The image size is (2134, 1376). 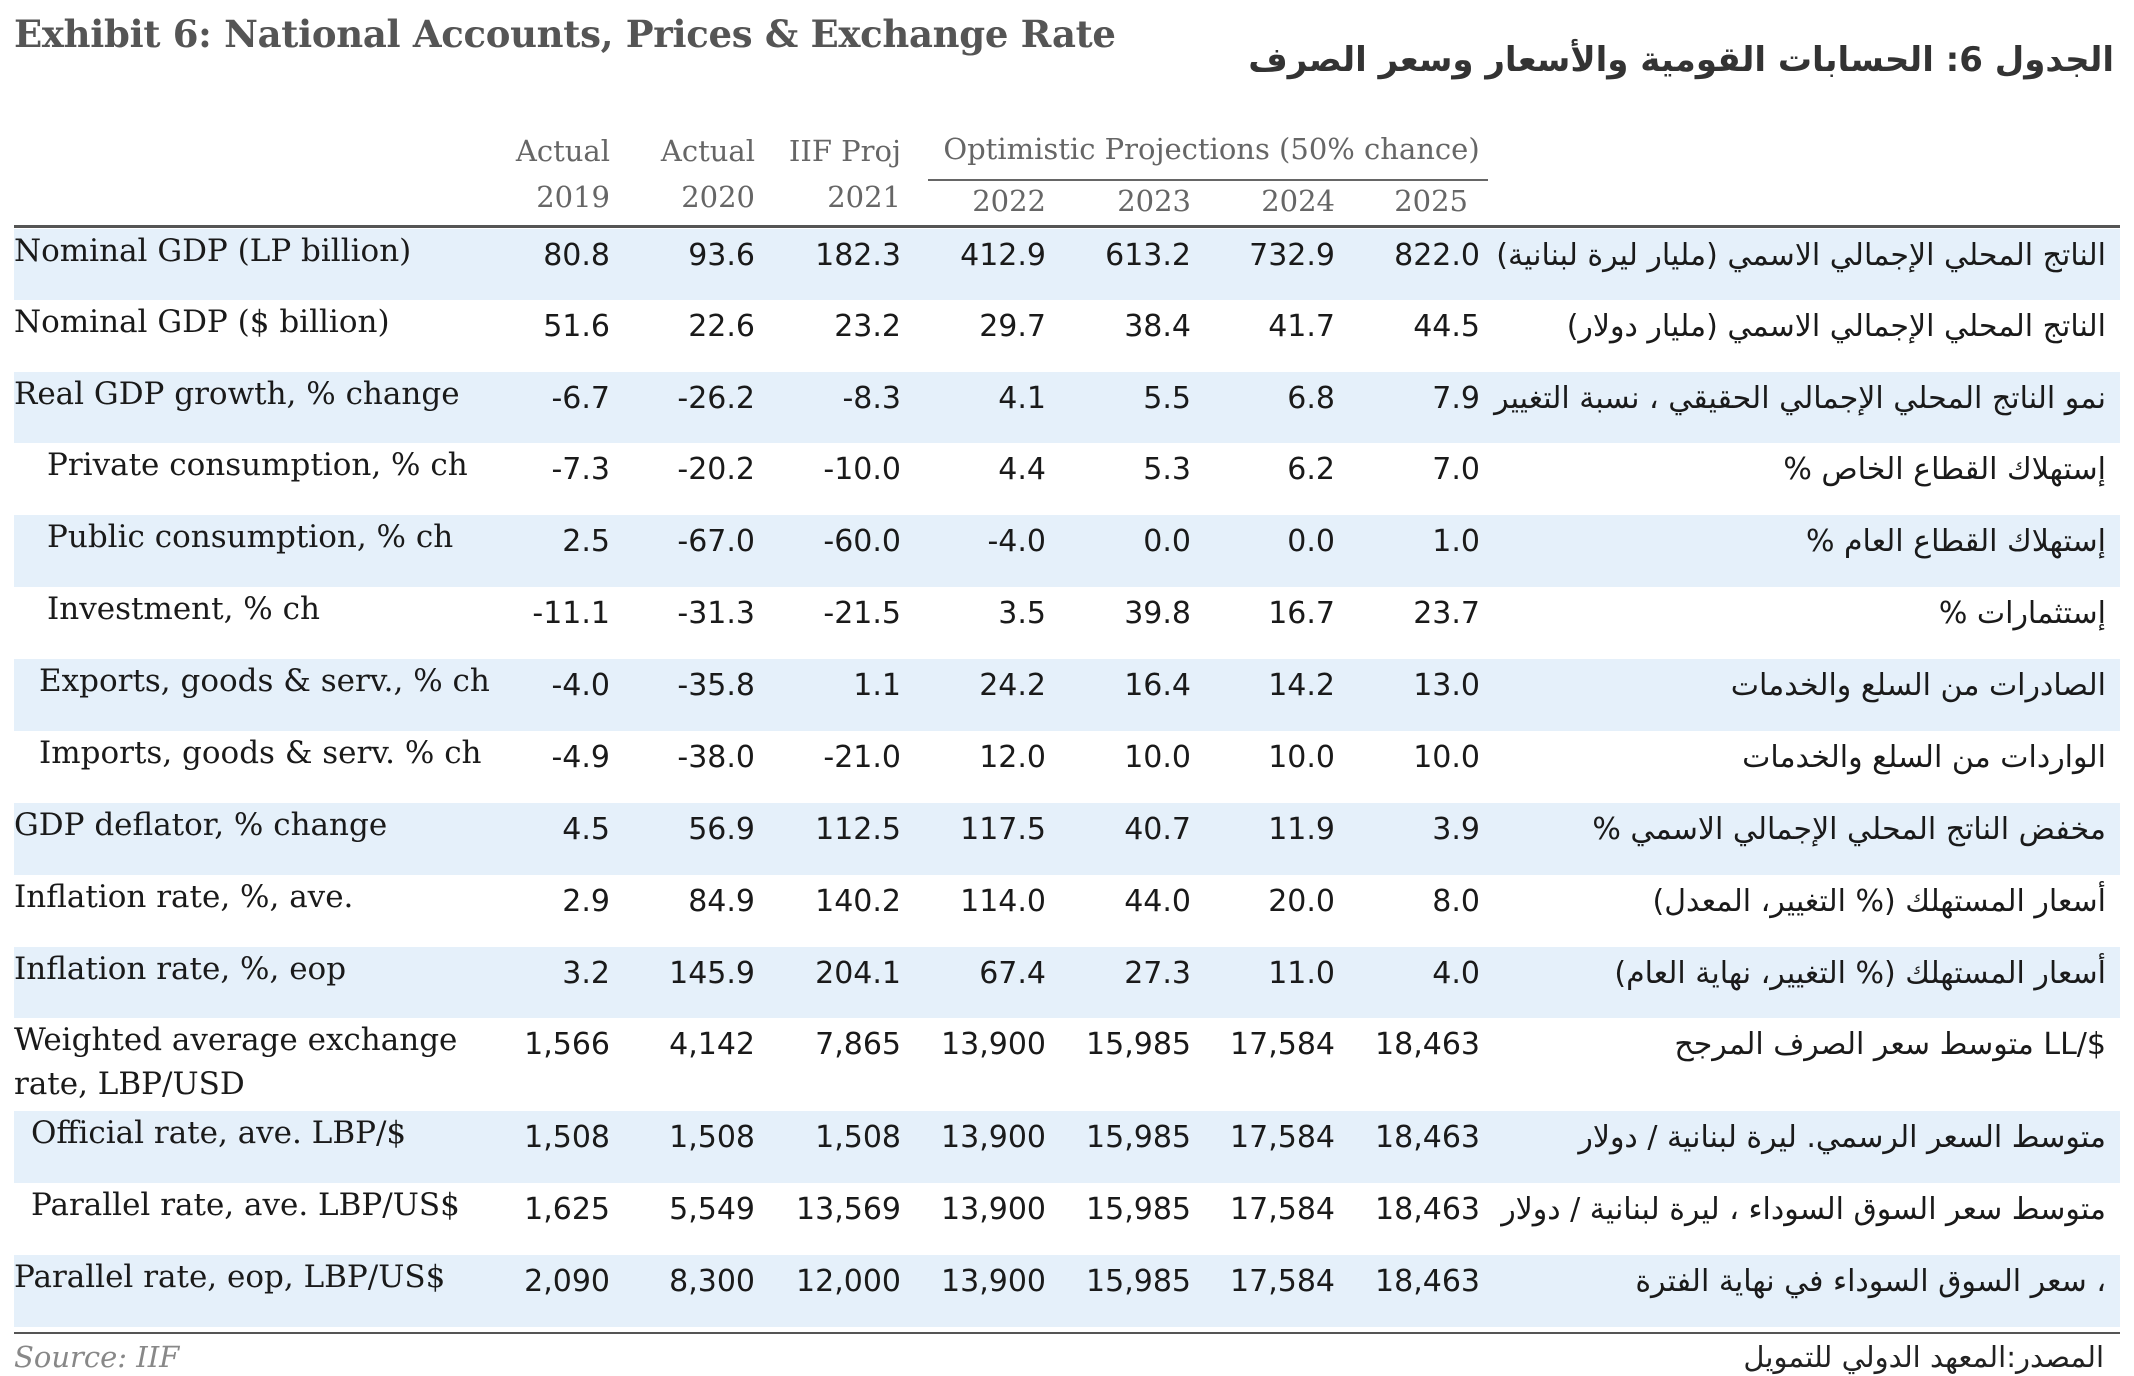 I want to click on value-cell-2019: 80.8, so click(x=576, y=255).